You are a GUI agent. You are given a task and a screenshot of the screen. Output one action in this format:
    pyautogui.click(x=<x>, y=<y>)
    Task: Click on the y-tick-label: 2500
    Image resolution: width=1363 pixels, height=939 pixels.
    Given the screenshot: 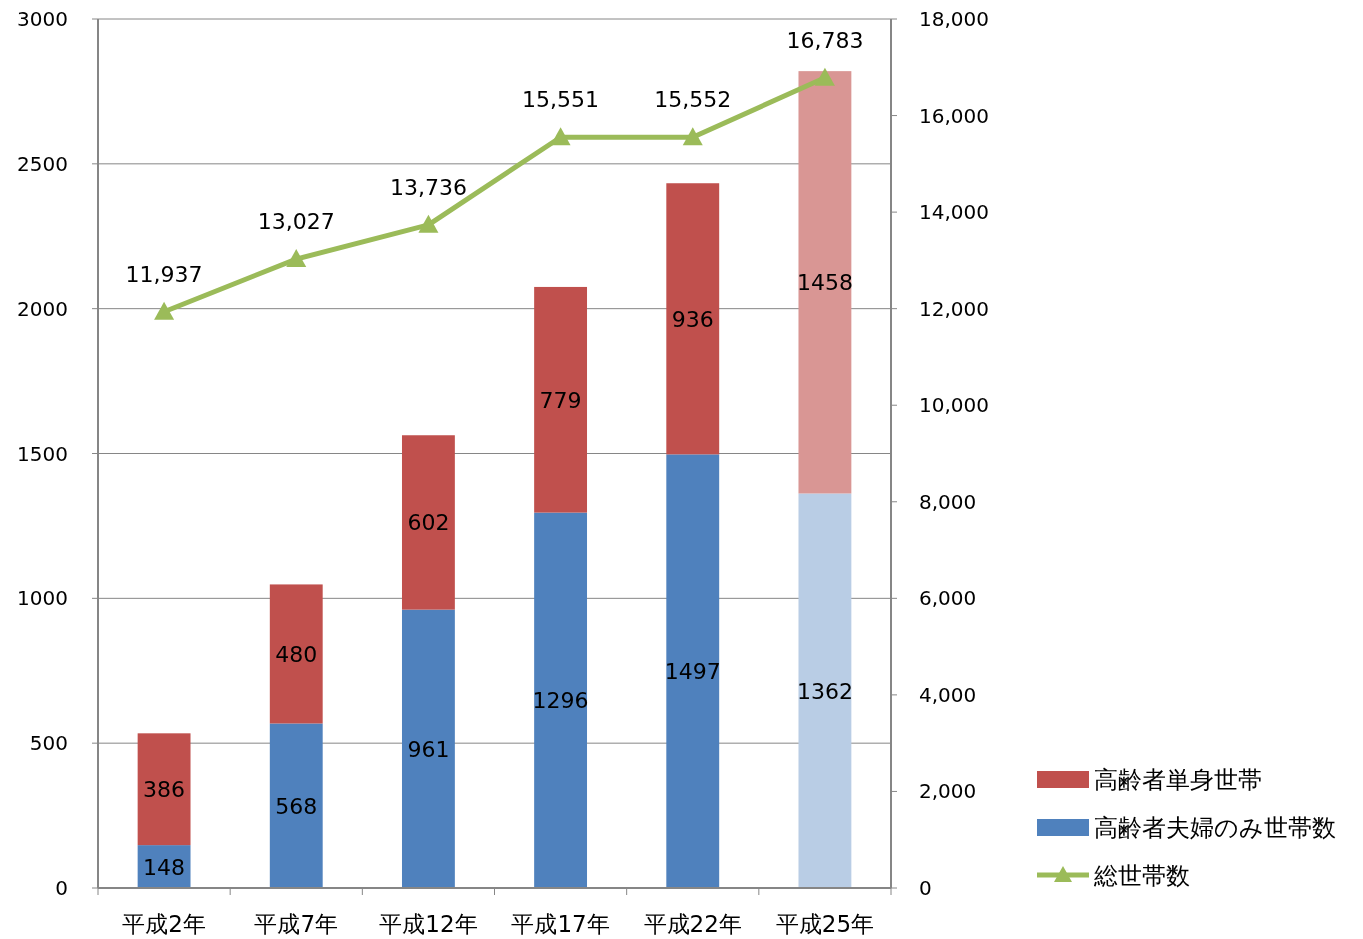 What is the action you would take?
    pyautogui.click(x=42, y=163)
    